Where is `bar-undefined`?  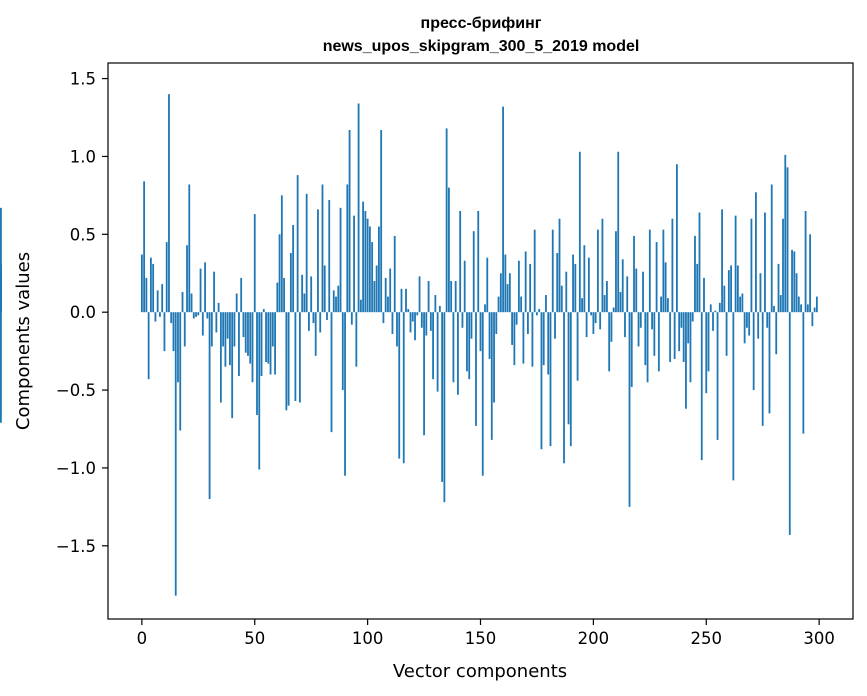
bar-undefined is located at coordinates (1, 306).